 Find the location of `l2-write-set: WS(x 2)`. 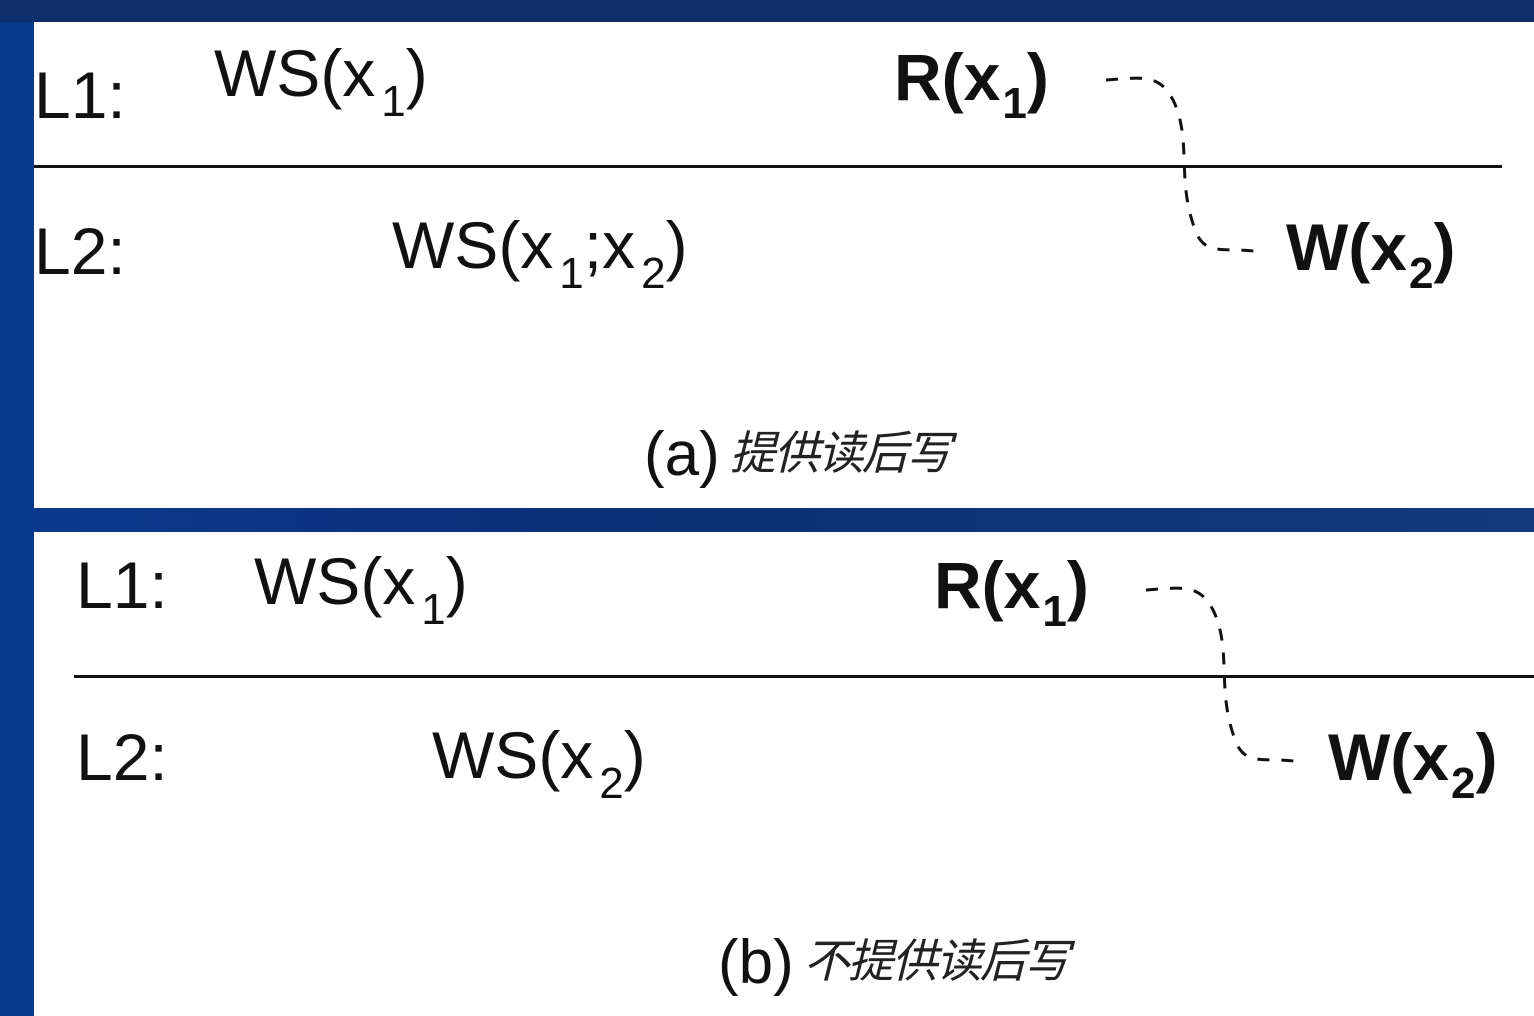

l2-write-set: WS(x 2) is located at coordinates (539, 764).